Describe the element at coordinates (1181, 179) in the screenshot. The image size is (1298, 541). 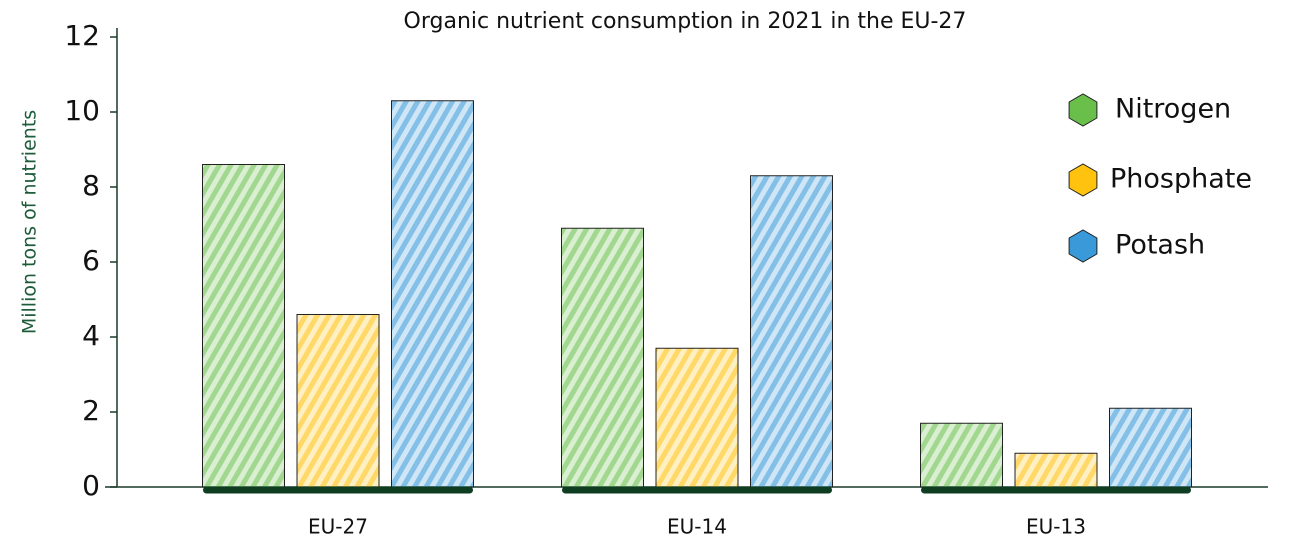
I see `legend-label: Phosphate` at that location.